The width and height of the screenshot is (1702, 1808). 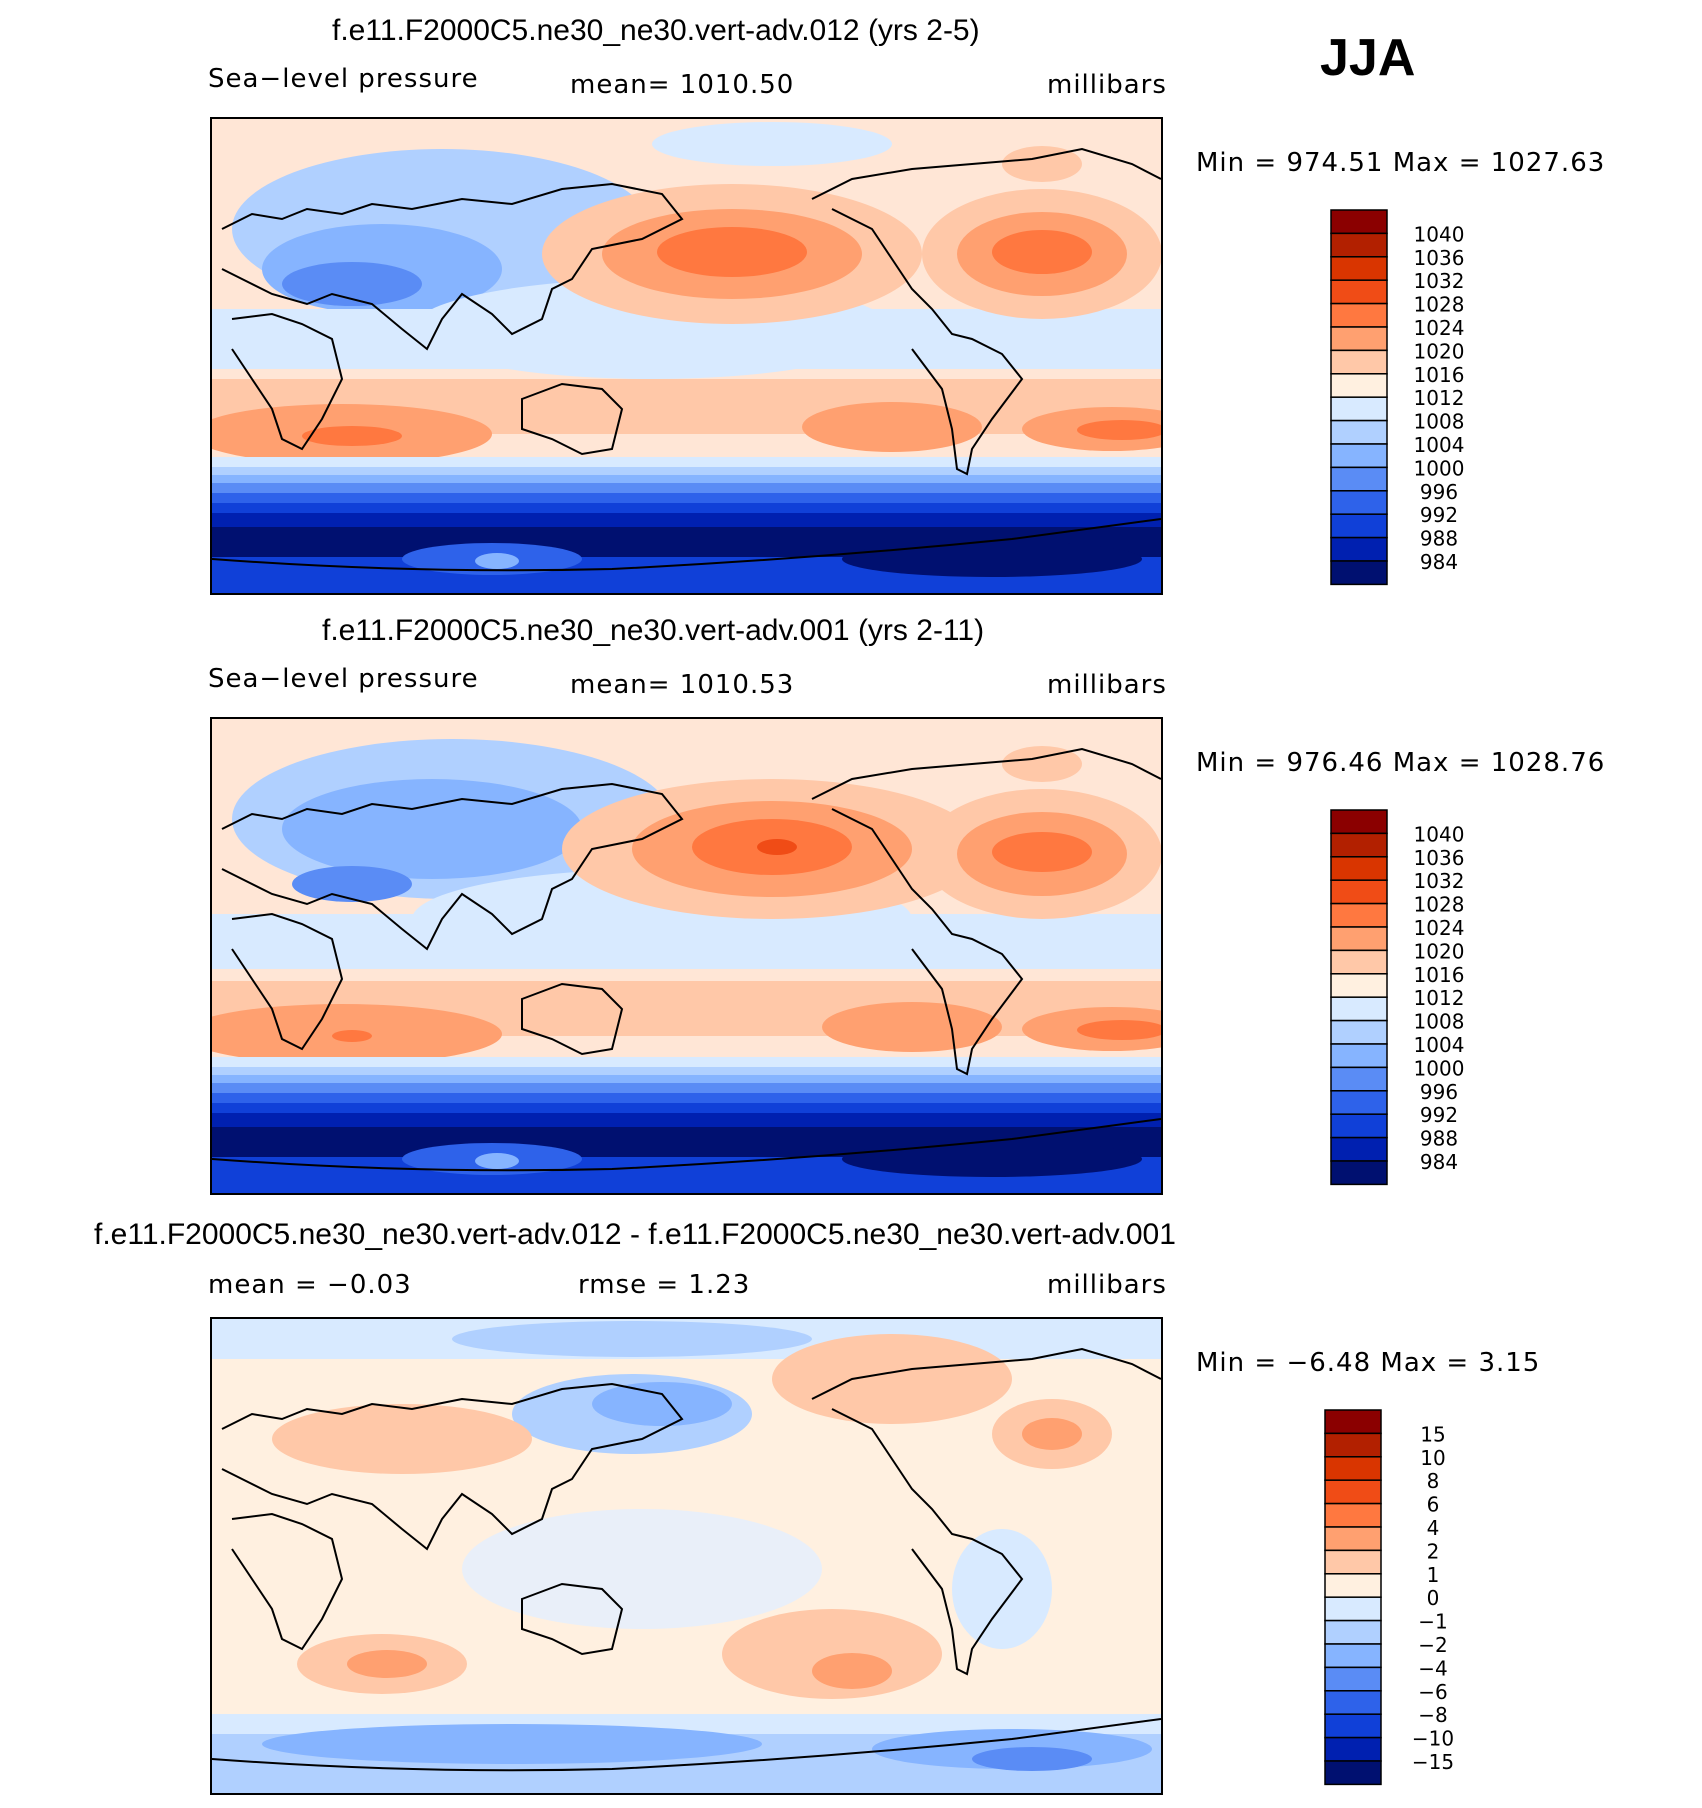 What do you see at coordinates (632, 1339) in the screenshot?
I see `arctic-negative-core` at bounding box center [632, 1339].